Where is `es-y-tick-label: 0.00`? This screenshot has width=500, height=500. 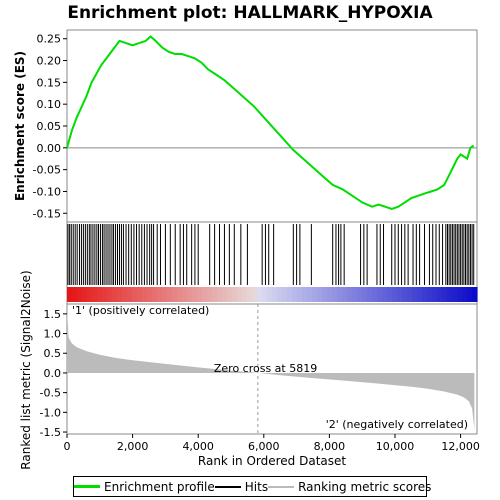
es-y-tick-label: 0.00 is located at coordinates (49, 148).